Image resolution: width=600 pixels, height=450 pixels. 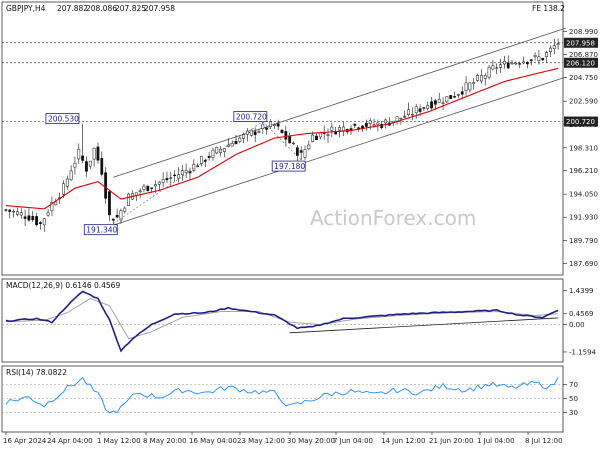 What do you see at coordinates (63, 118) in the screenshot?
I see `annotation-label: 200.530` at bounding box center [63, 118].